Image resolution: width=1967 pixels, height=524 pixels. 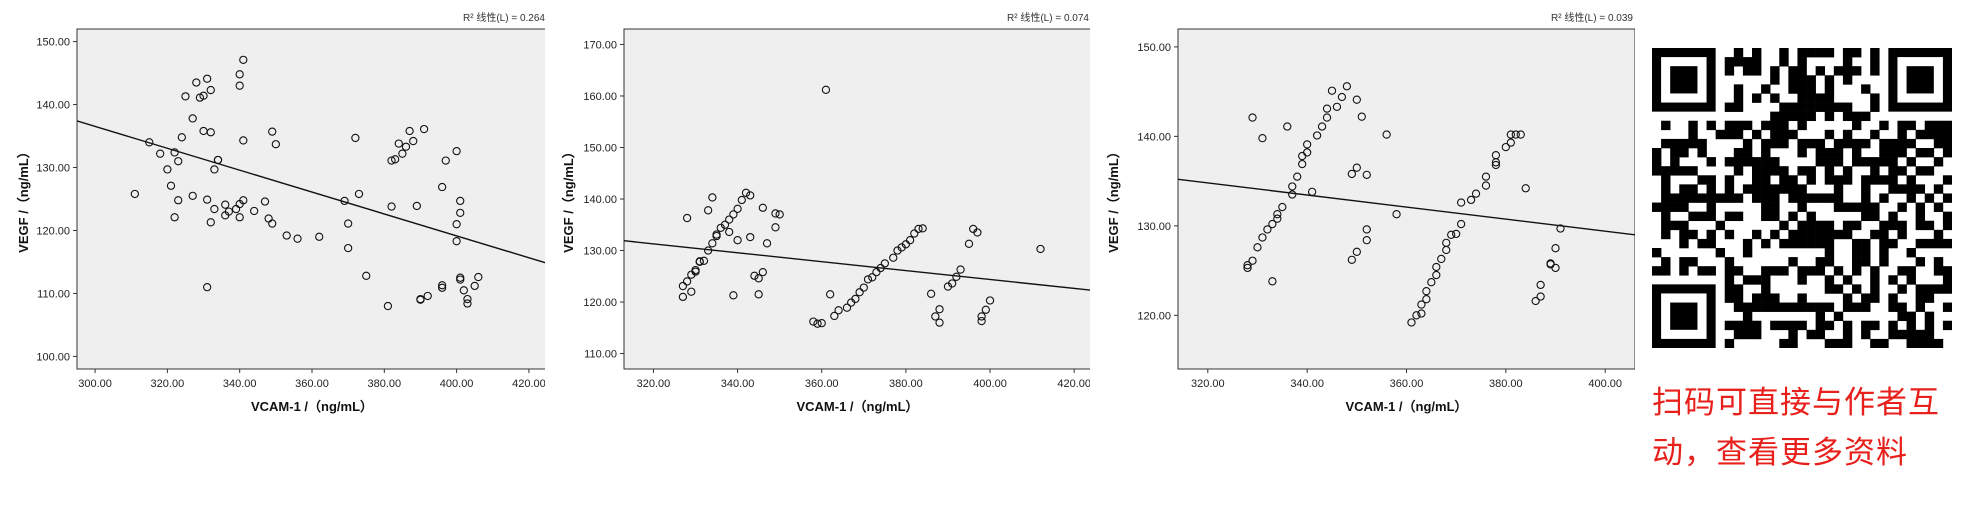 I want to click on r2-label: R² 线性(L) = 0.074, so click(x=1048, y=17).